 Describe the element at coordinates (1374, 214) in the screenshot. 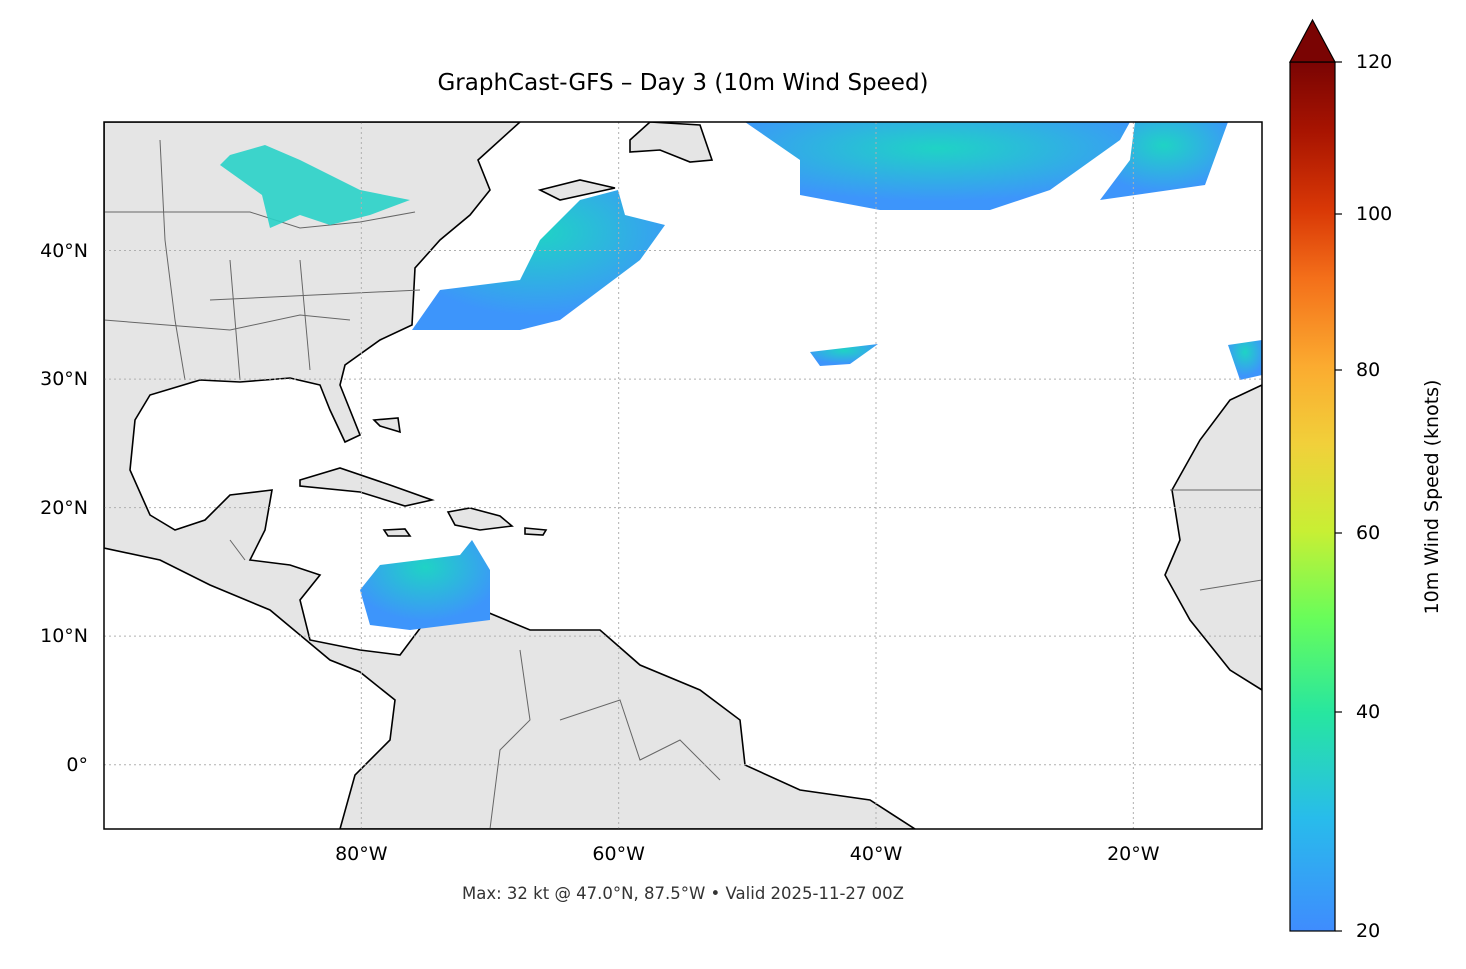

I see `colorbar-tick-label: 100` at that location.